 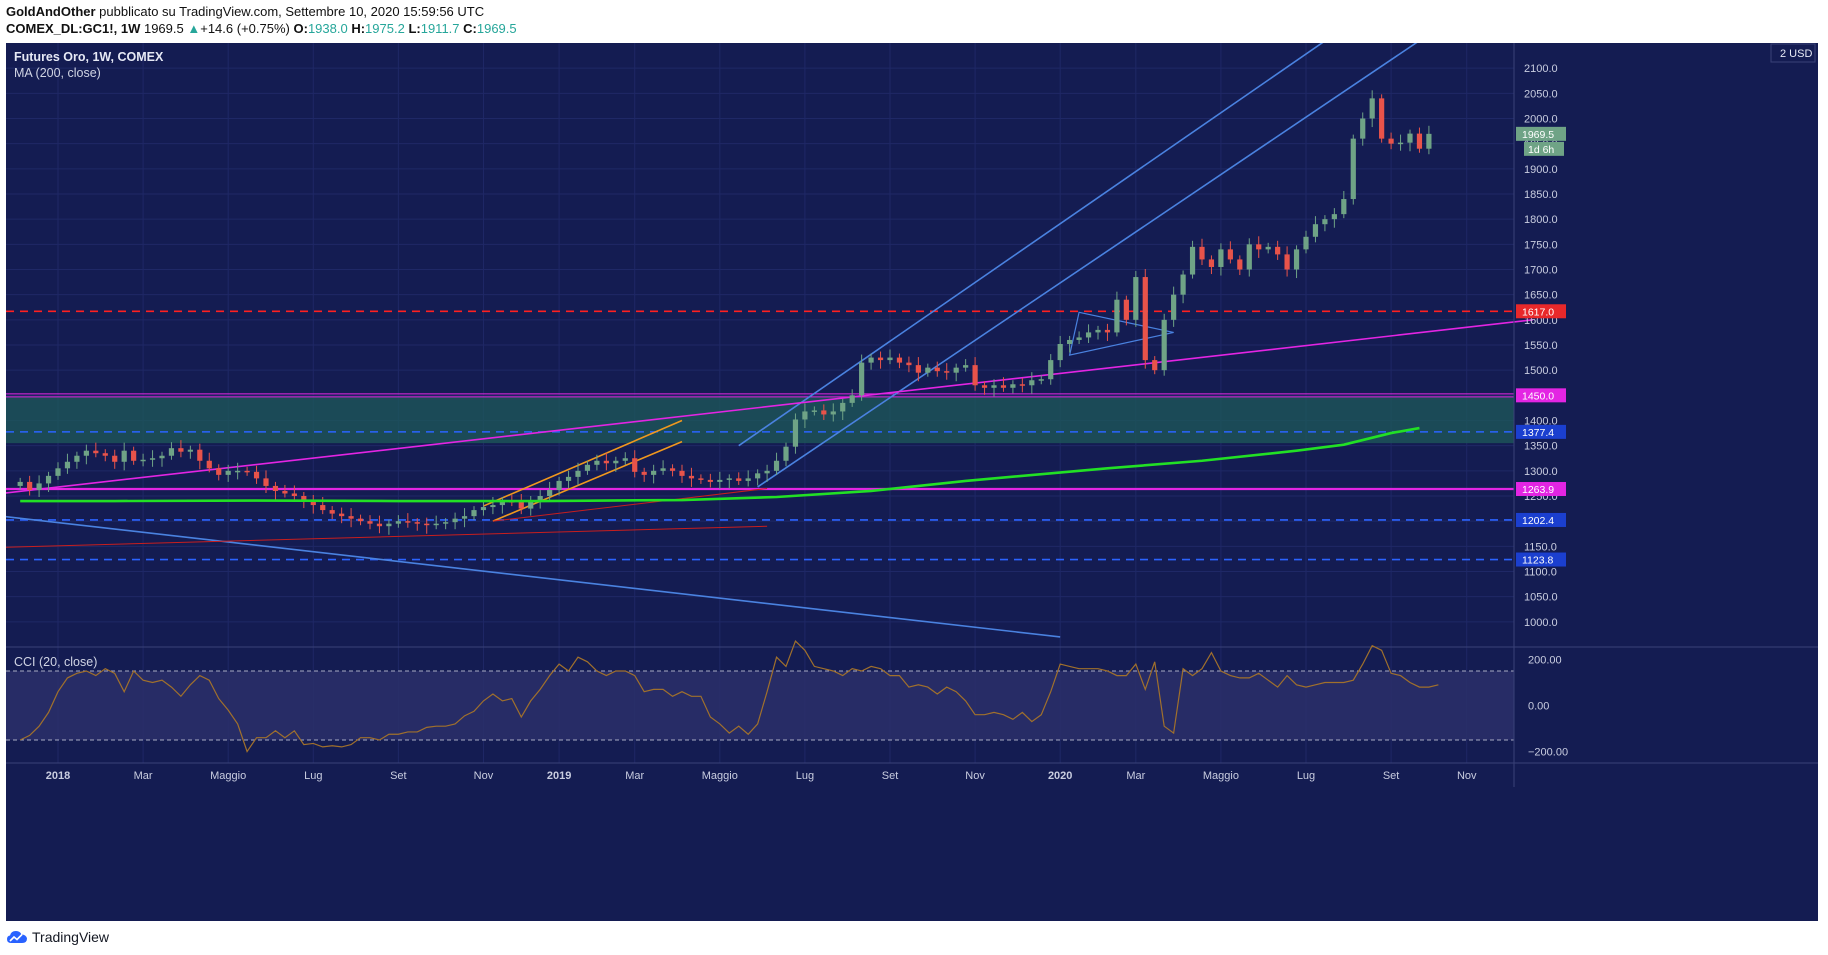 I want to click on ma-200-line, so click(x=720, y=464).